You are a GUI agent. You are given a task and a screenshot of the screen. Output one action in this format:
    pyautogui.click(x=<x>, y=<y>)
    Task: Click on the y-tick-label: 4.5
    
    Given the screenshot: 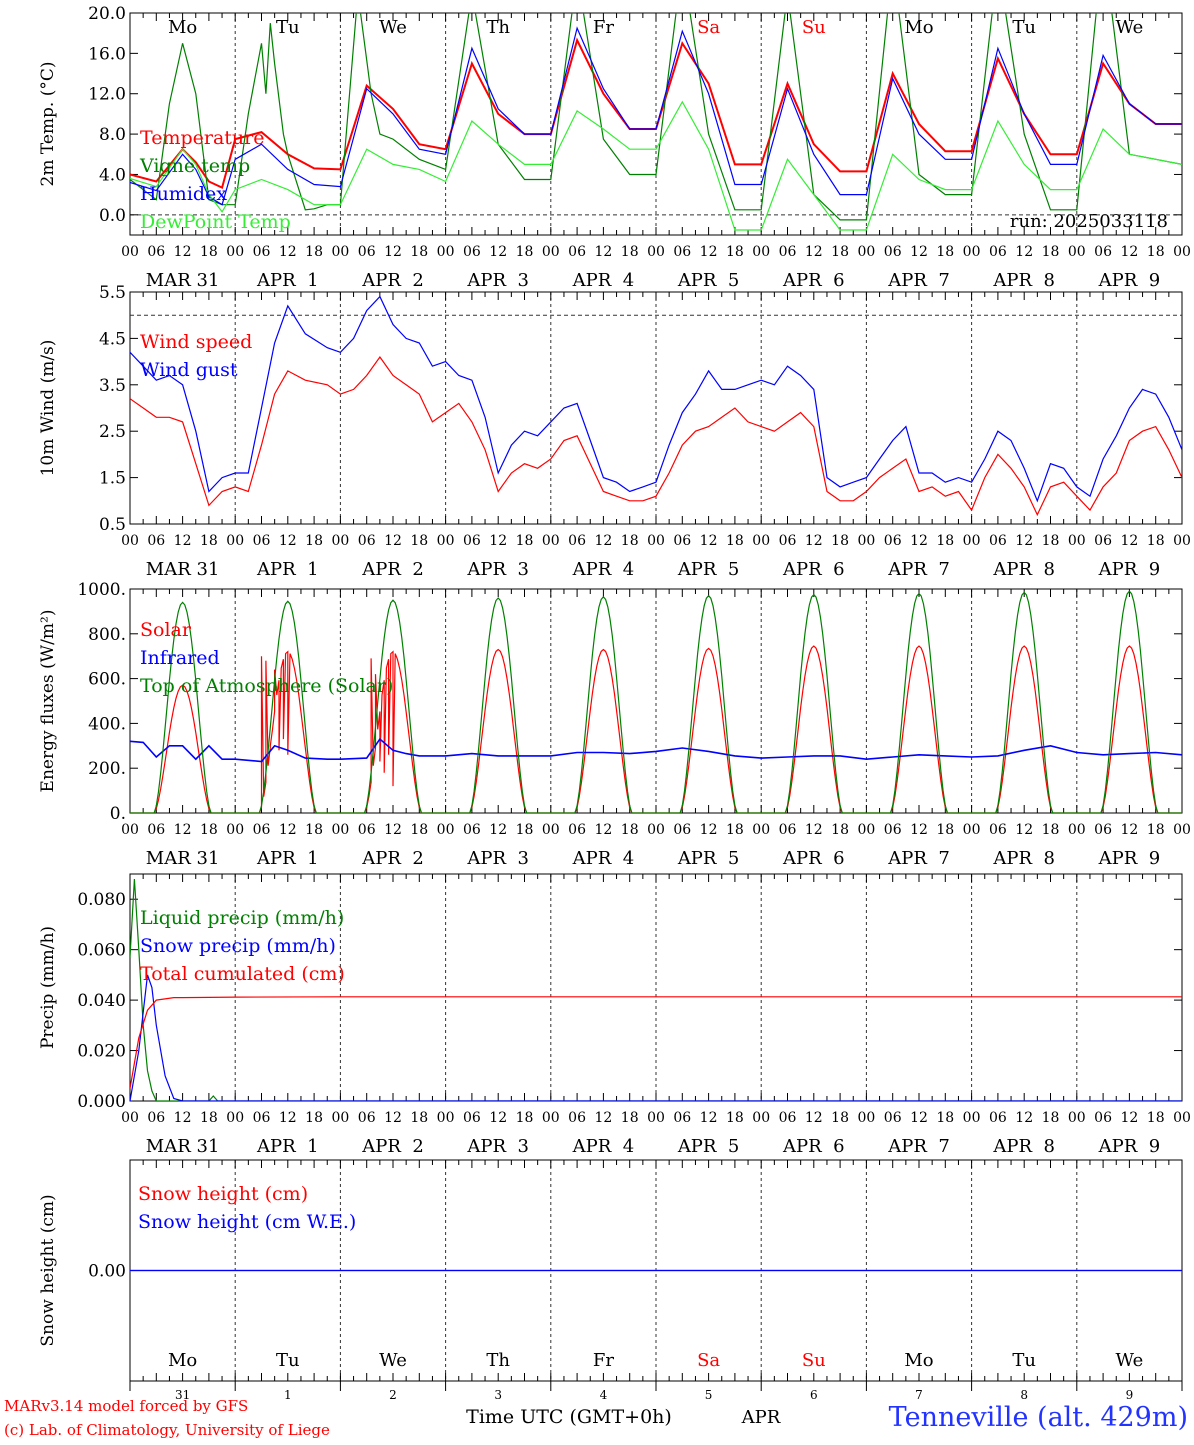 What is the action you would take?
    pyautogui.click(x=112, y=339)
    